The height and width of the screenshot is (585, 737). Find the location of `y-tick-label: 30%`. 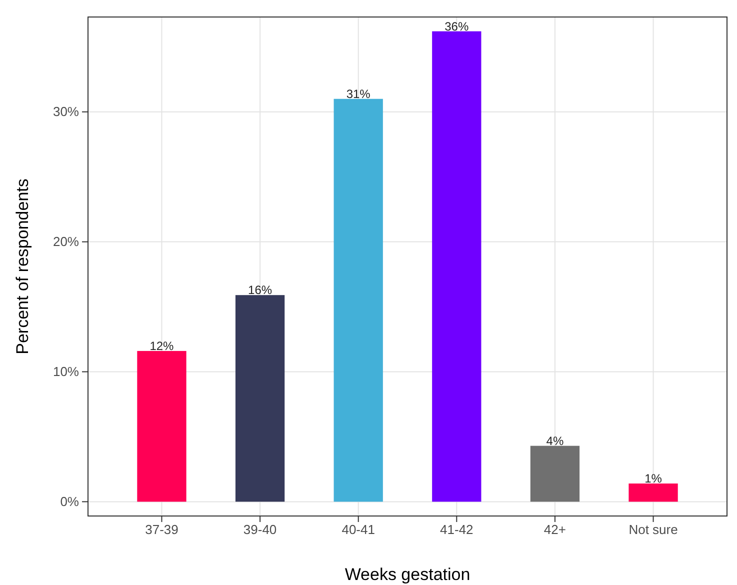

y-tick-label: 30% is located at coordinates (66, 112).